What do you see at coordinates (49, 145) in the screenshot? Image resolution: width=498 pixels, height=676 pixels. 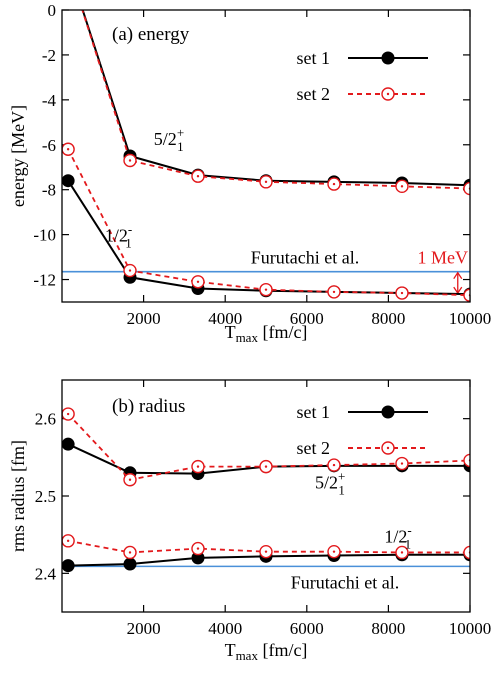 I see `y-tick-label: -6` at bounding box center [49, 145].